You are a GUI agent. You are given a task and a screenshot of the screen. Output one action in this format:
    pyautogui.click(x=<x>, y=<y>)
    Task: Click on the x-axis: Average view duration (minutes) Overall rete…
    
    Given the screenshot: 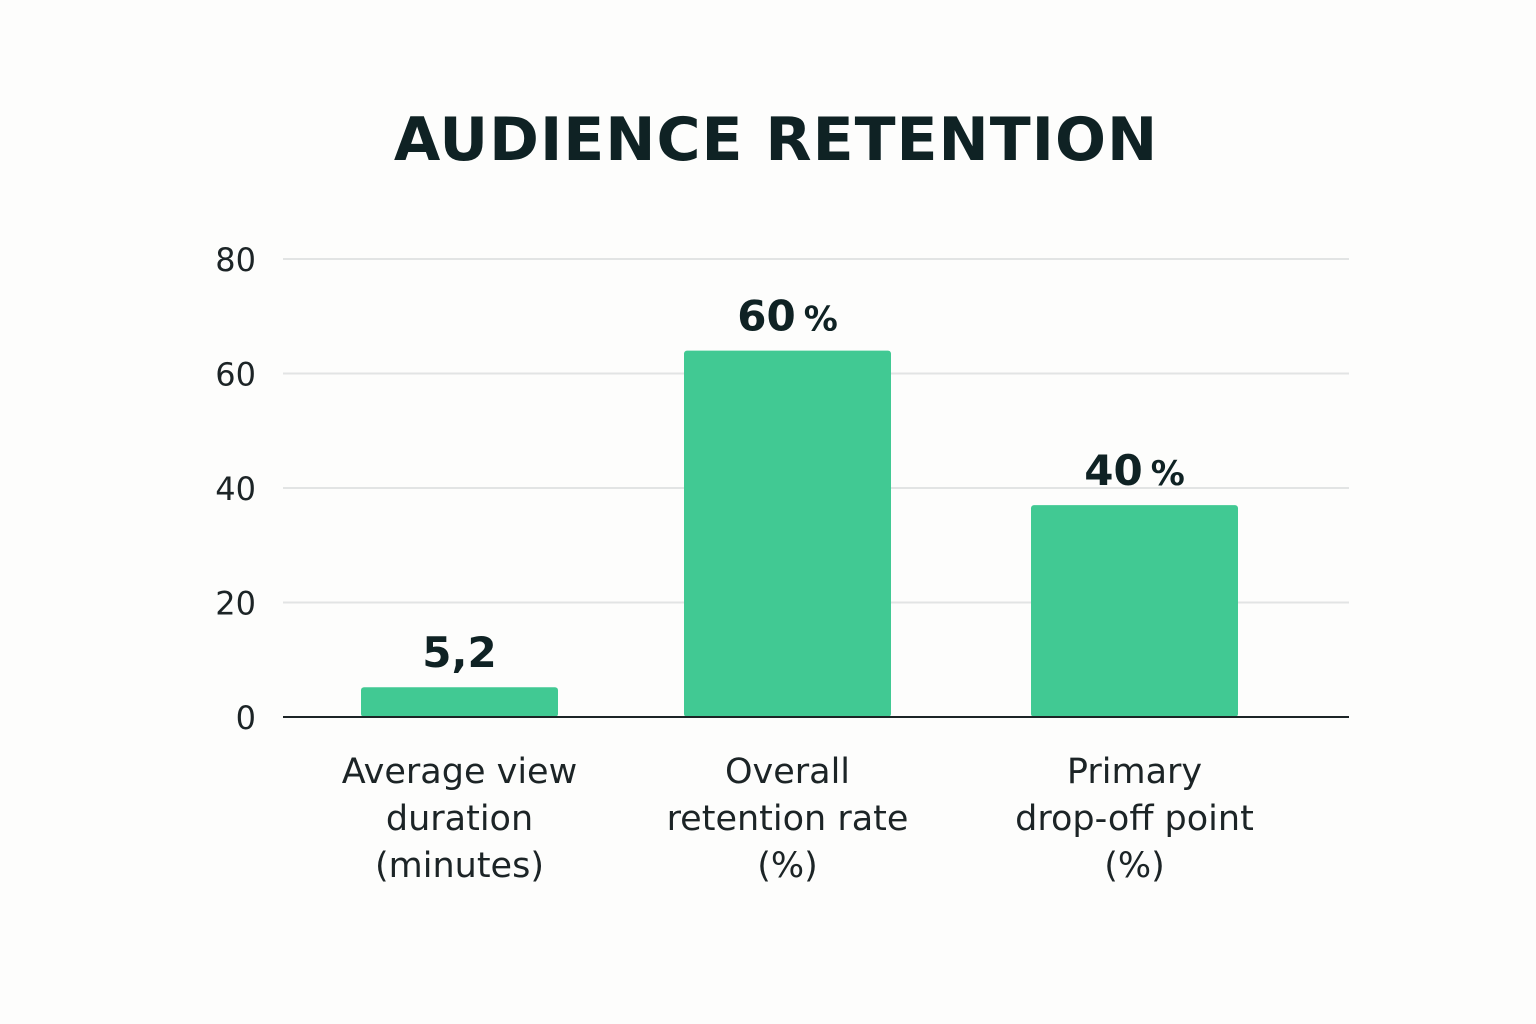 What is the action you would take?
    pyautogui.click(x=798, y=819)
    